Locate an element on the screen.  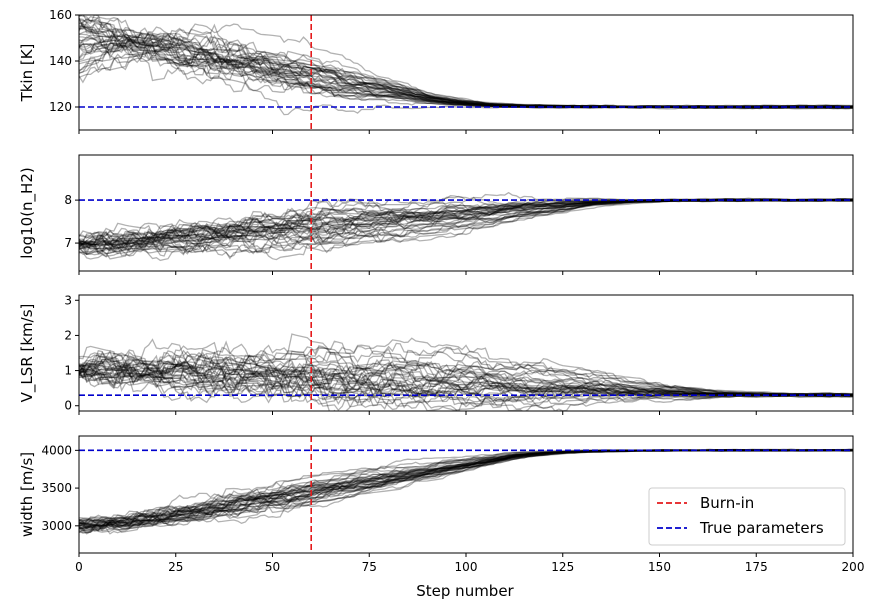
x-tick-label: 0 is located at coordinates (79, 567).